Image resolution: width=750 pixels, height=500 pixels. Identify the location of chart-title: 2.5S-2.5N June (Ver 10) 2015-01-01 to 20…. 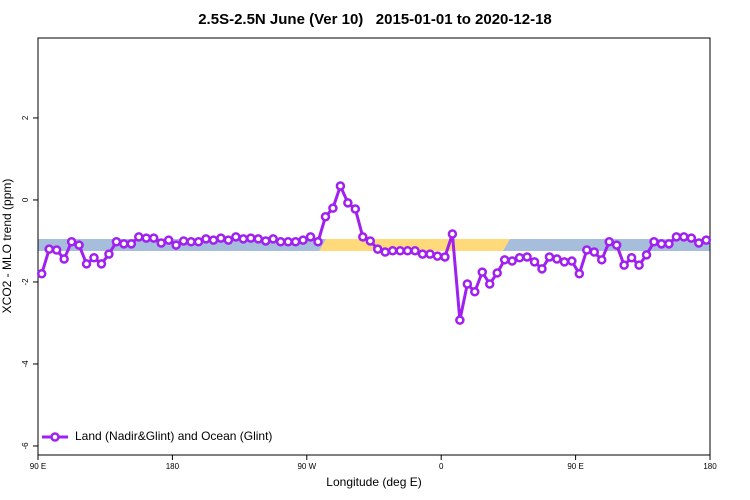
(375, 19).